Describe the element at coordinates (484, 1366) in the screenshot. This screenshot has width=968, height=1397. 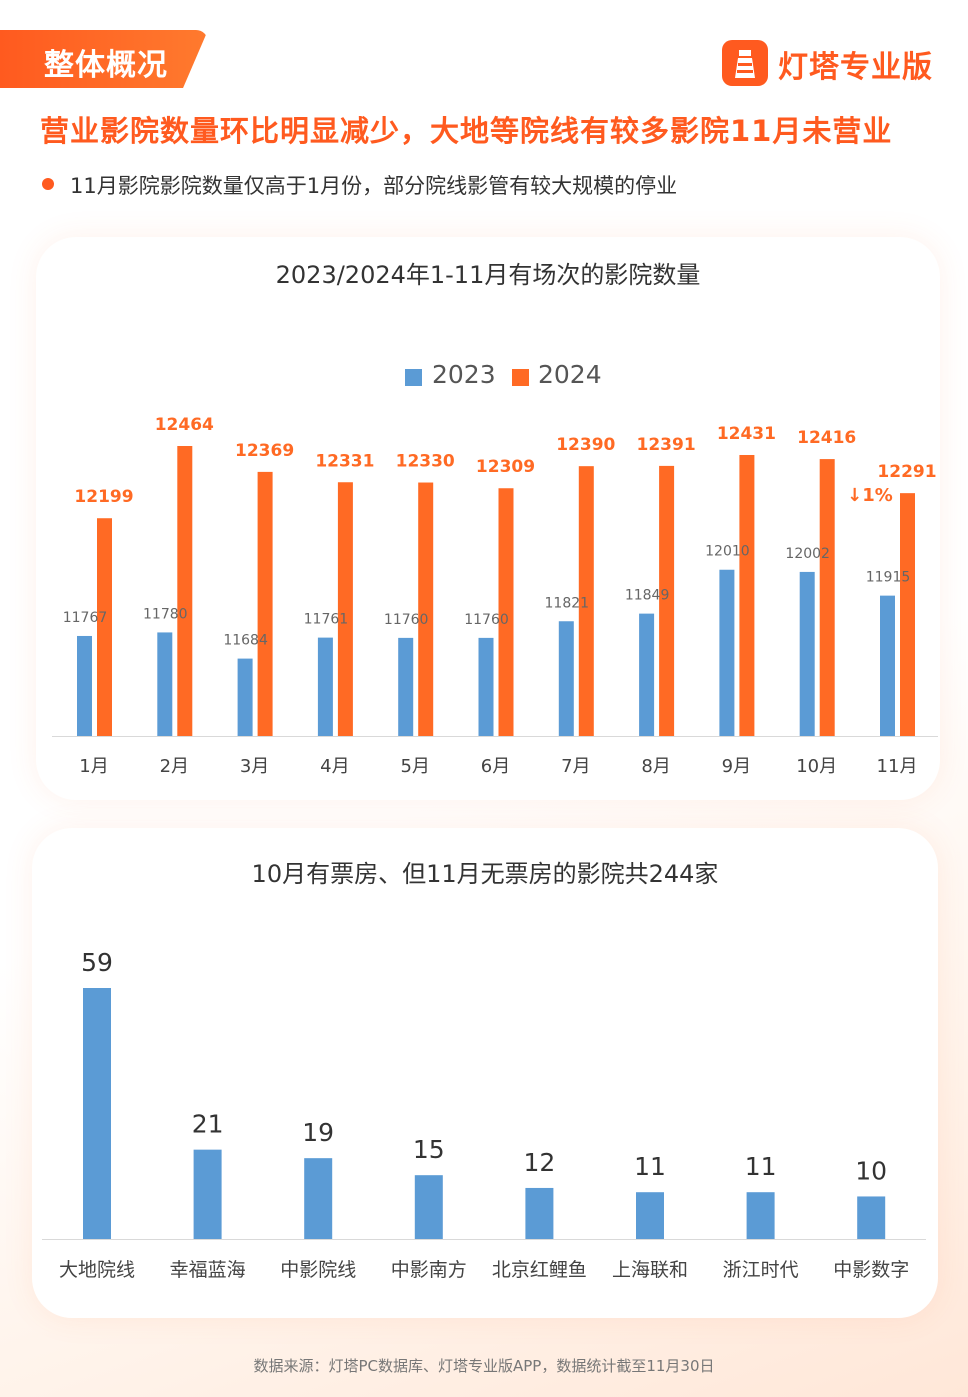
I see `source-footer: 数据来源：灯塔PC数据库、灯塔专业版APP，数据统计截至11月30日` at that location.